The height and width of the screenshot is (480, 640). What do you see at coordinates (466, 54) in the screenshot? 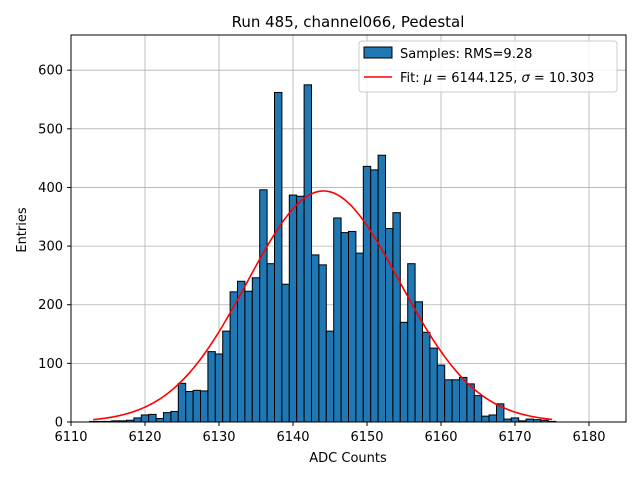
I see `legend-histogram-label: Samples: RMS=9.28` at bounding box center [466, 54].